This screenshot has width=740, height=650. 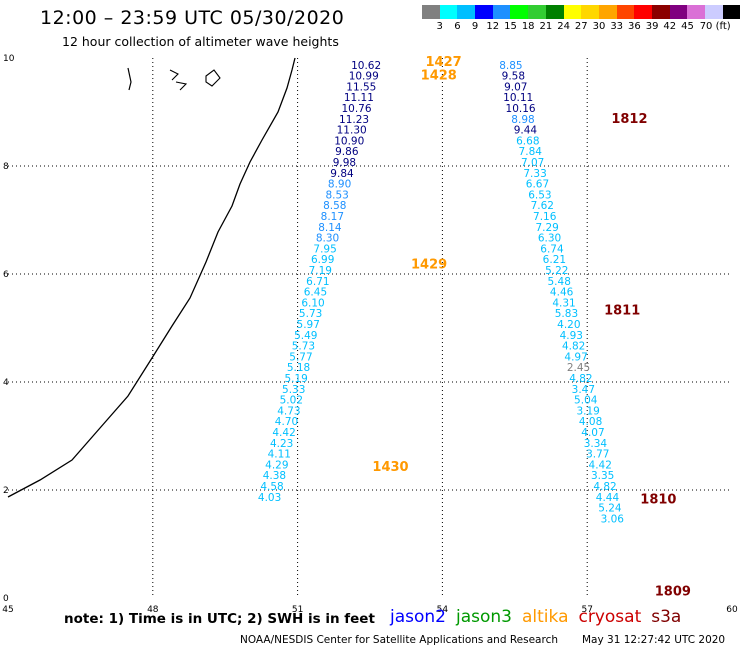 What do you see at coordinates (6, 383) in the screenshot?
I see `y-tick-label: 4` at bounding box center [6, 383].